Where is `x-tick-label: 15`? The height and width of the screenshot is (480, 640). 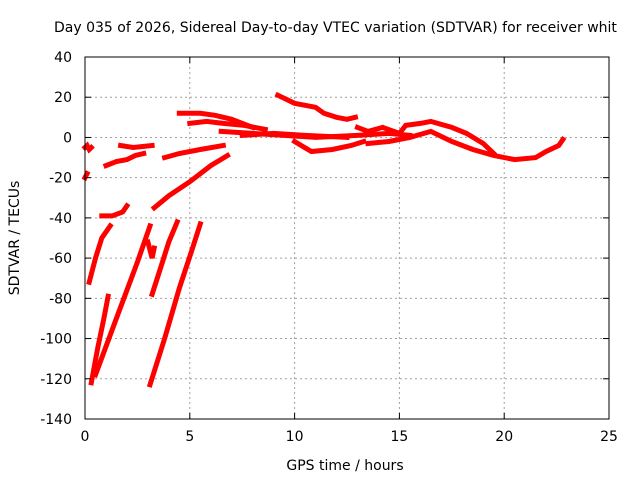 x-tick-label: 15 is located at coordinates (399, 437).